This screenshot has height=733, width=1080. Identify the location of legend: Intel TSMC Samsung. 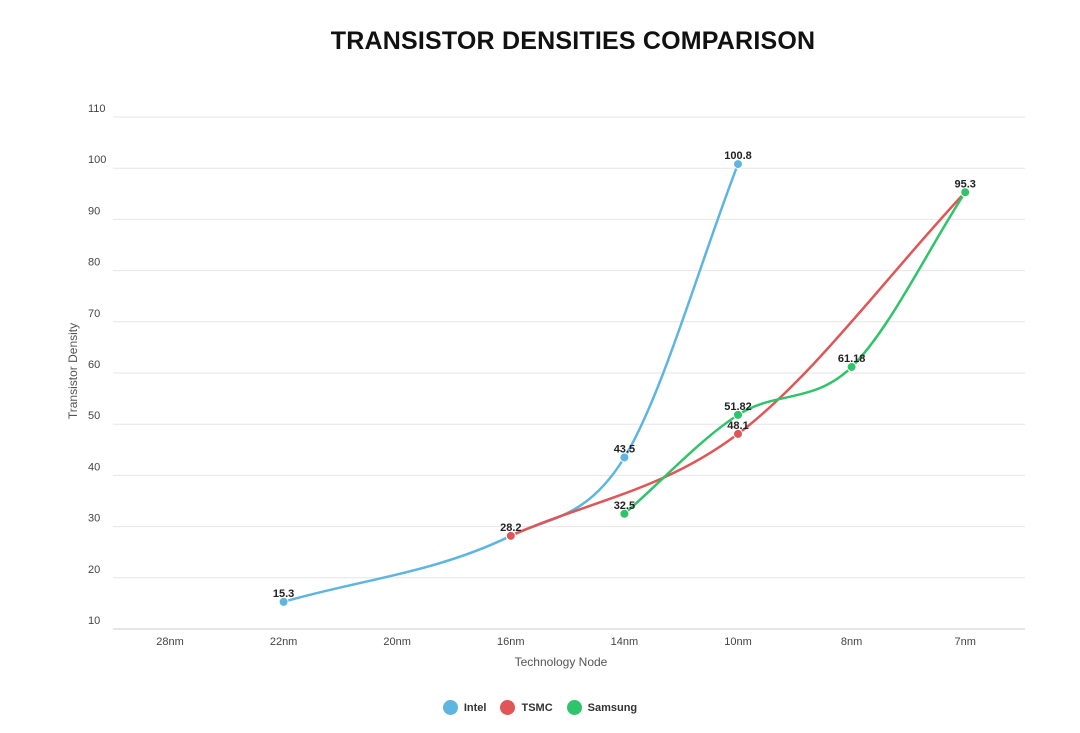
(540, 707).